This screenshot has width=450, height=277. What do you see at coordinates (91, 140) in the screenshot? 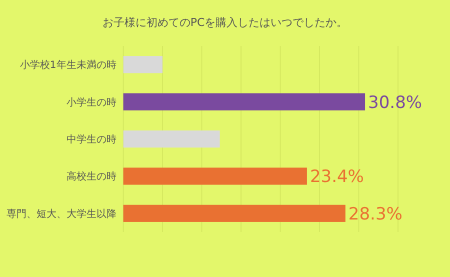
I see `y-tick-label: 中学生の時` at bounding box center [91, 140].